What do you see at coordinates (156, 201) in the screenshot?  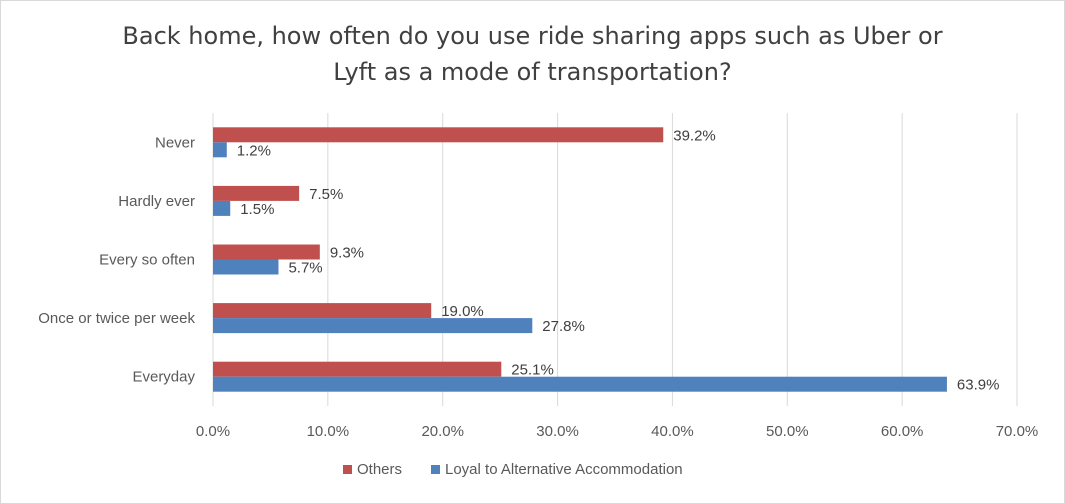 I see `category-label: Hardly ever` at bounding box center [156, 201].